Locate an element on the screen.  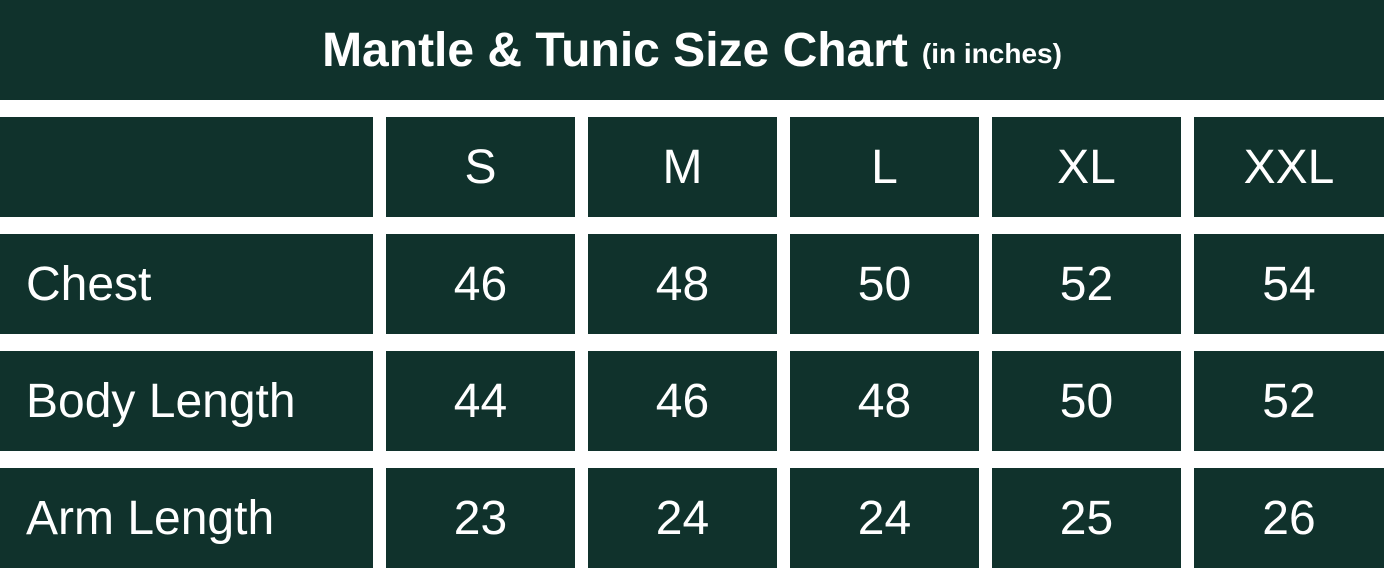
header-corner-cell is located at coordinates (186, 167).